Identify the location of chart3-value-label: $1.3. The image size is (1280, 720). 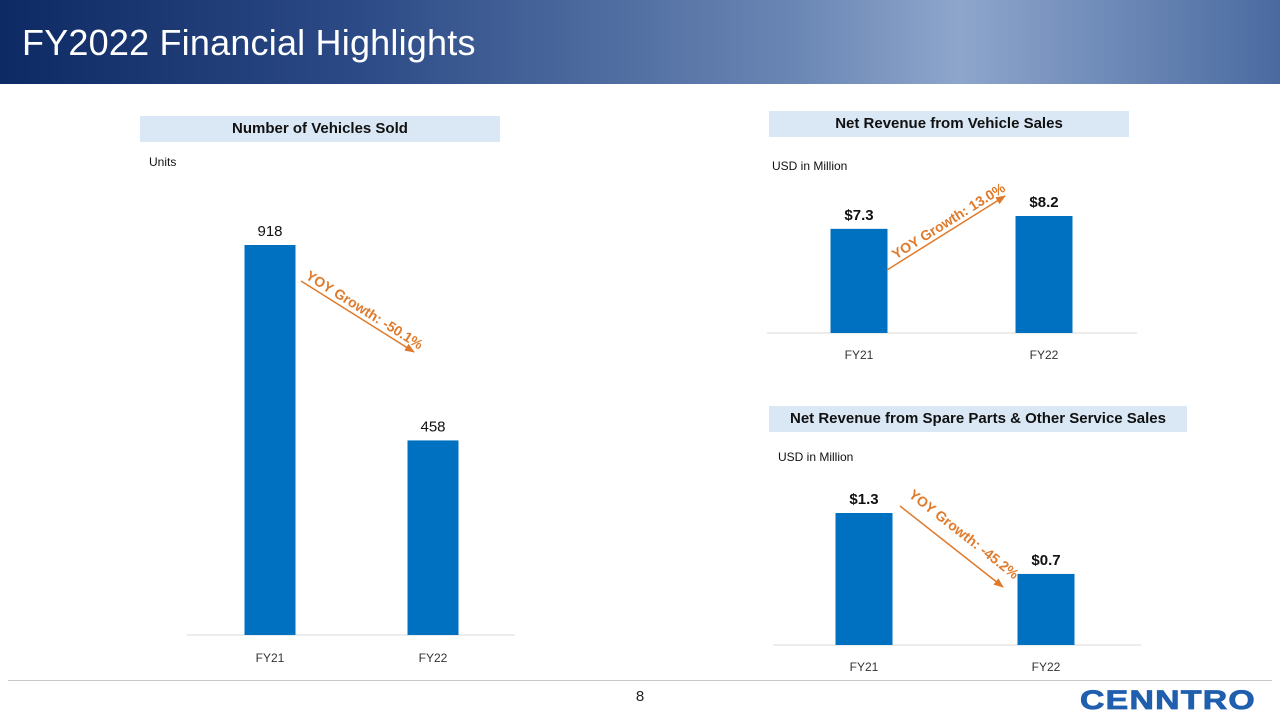
(863, 499).